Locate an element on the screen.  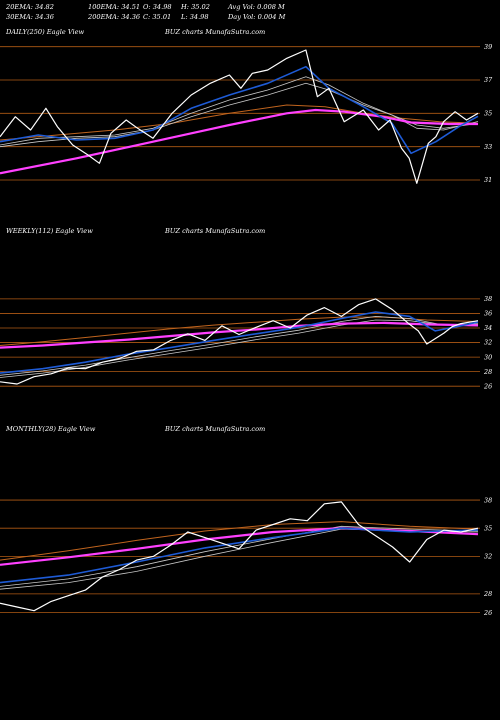
monthly-ema-grey-1-line is located at coordinates (239, 556).